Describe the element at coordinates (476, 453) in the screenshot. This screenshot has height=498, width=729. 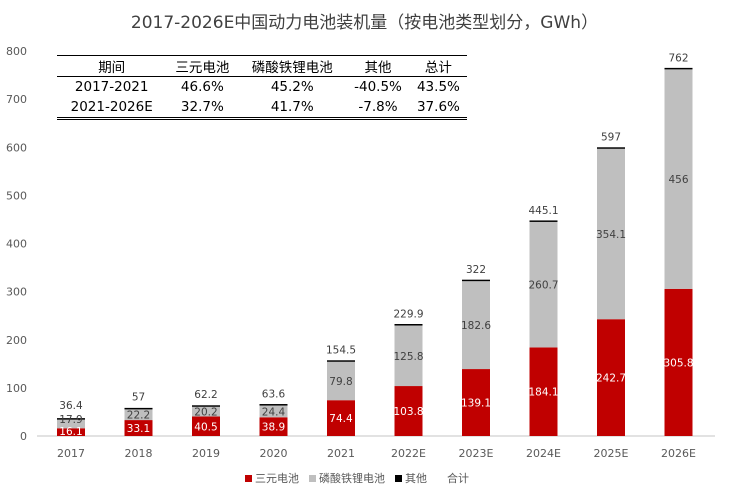
I see `x-tick-label: 2023E` at that location.